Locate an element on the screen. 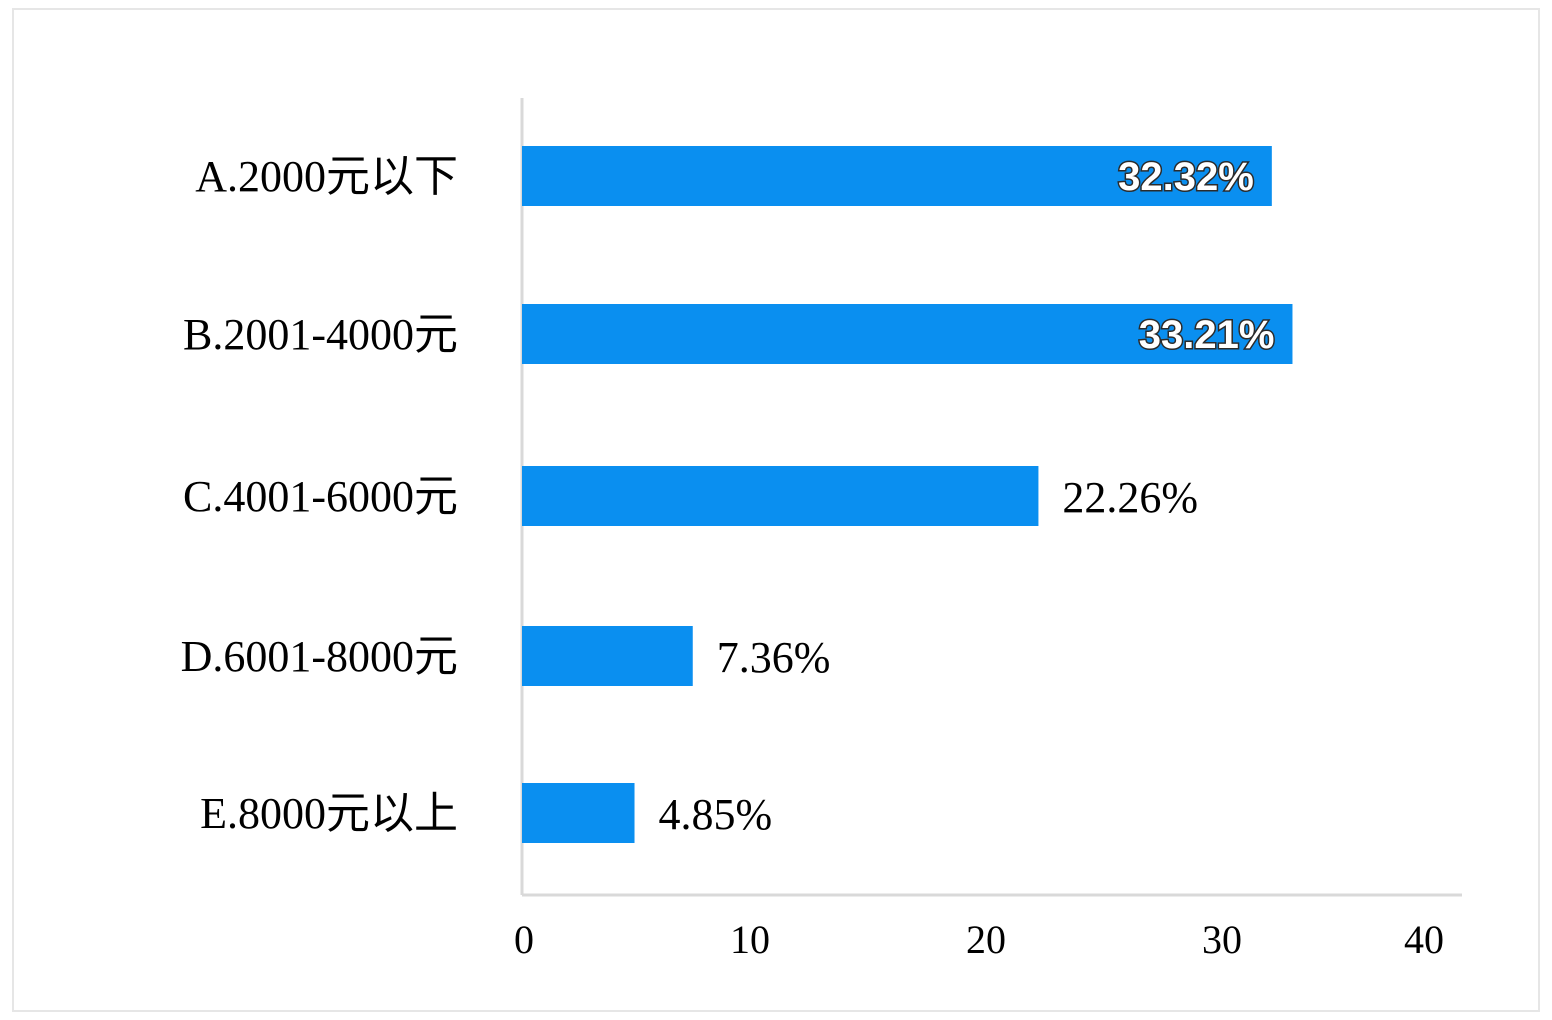  category-label: C.4001-6000元 is located at coordinates (320, 496).